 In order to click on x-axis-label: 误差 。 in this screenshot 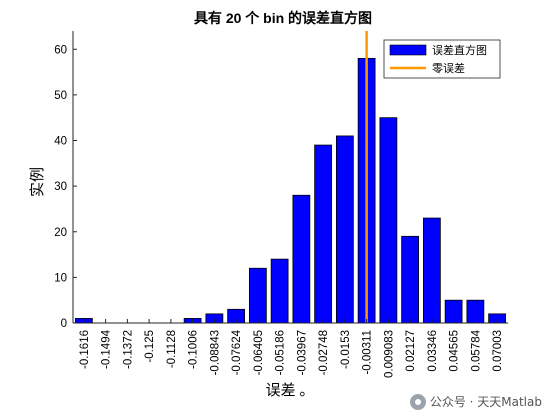, I will do `click(290, 390)`.